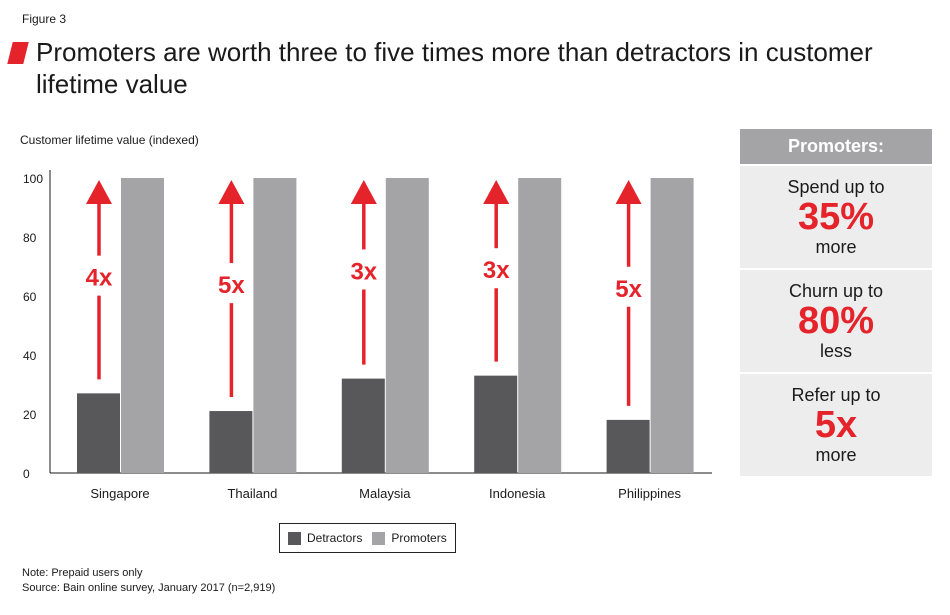  What do you see at coordinates (335, 538) in the screenshot?
I see `legend-label-detractors: Detractors` at bounding box center [335, 538].